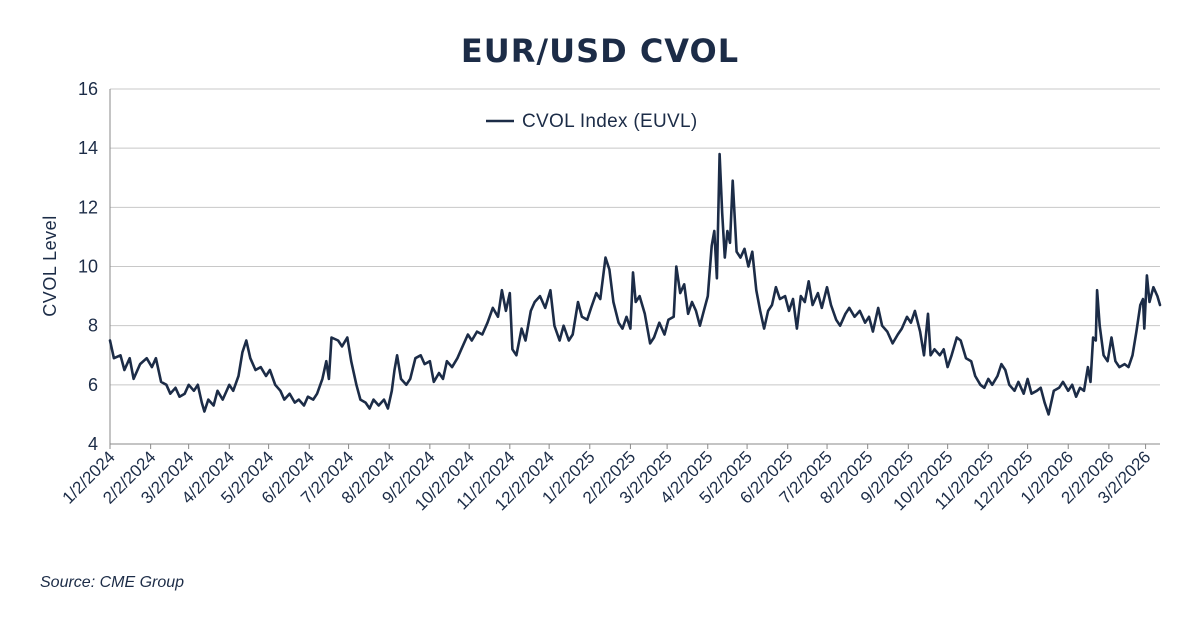 This screenshot has width=1200, height=627. What do you see at coordinates (50, 265) in the screenshot?
I see `y-axis-label: CVOL Level` at bounding box center [50, 265].